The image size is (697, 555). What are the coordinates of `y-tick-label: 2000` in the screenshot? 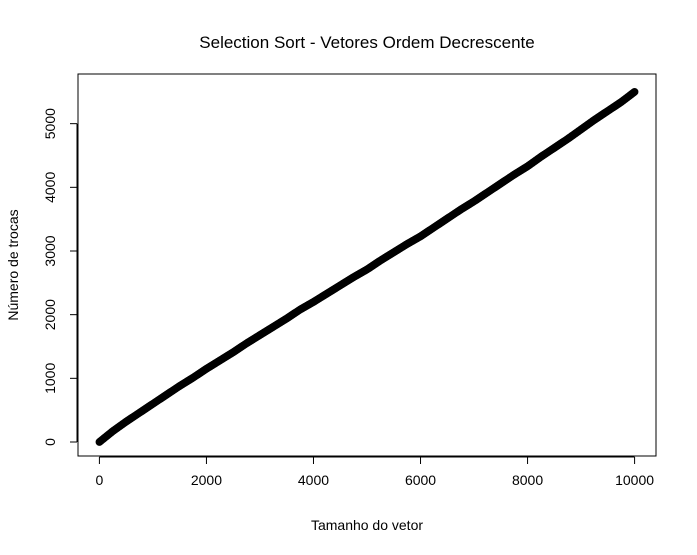 It's located at (50, 314).